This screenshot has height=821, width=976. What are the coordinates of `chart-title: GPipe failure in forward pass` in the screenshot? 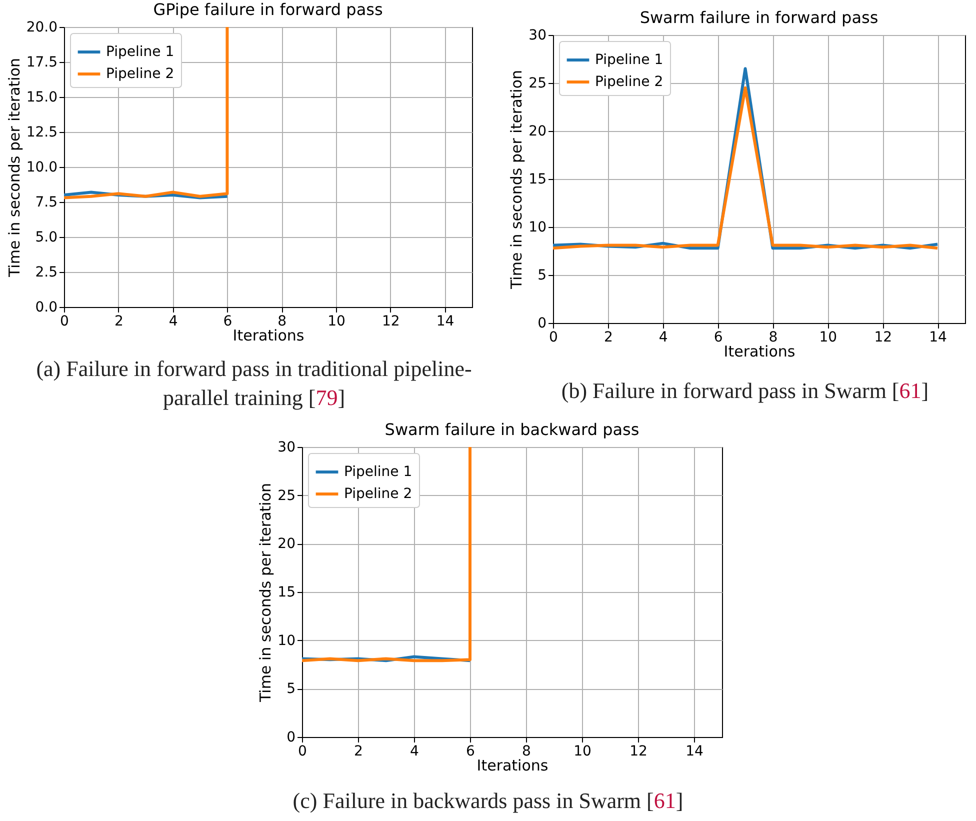 It's located at (268, 9).